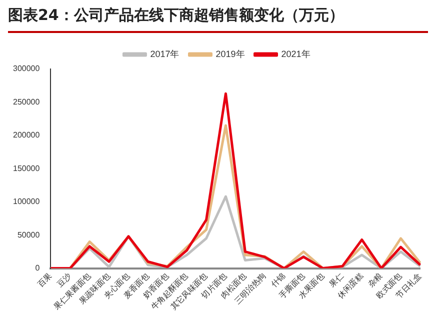 The height and width of the screenshot is (323, 436). Describe the element at coordinates (165, 53) in the screenshot. I see `legend-label: 2017年` at that location.